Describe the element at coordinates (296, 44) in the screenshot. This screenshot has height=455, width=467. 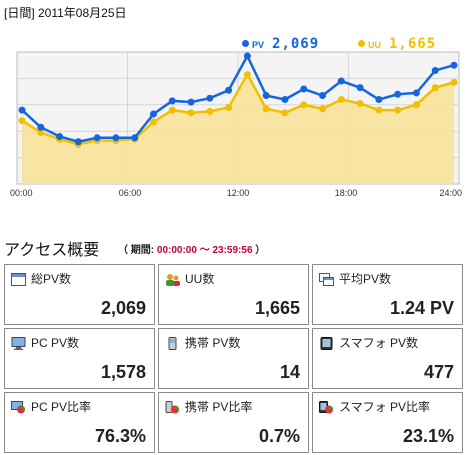
I see `legend-pv-value: 2,069` at that location.